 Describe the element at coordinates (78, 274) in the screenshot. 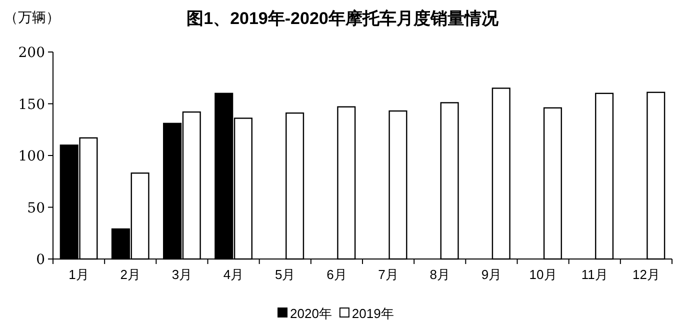

I see `x-tick-label: 1月` at that location.